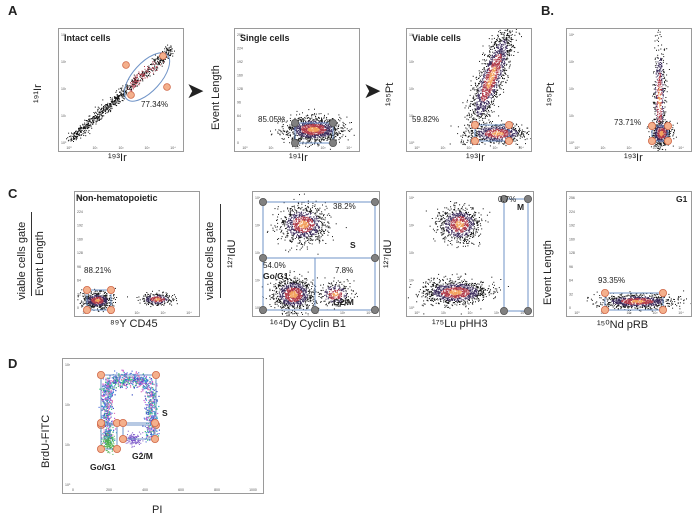  What do you see at coordinates (623, 325) in the screenshot?
I see `x-axis-label: ¹⁵⁰Nd pRB` at bounding box center [623, 325].